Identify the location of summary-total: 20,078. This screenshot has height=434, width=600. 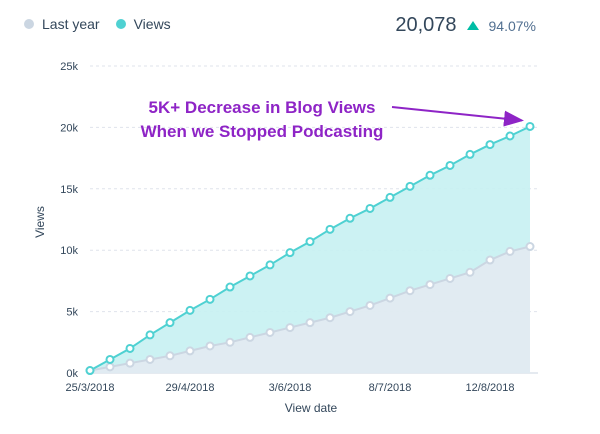
(426, 25).